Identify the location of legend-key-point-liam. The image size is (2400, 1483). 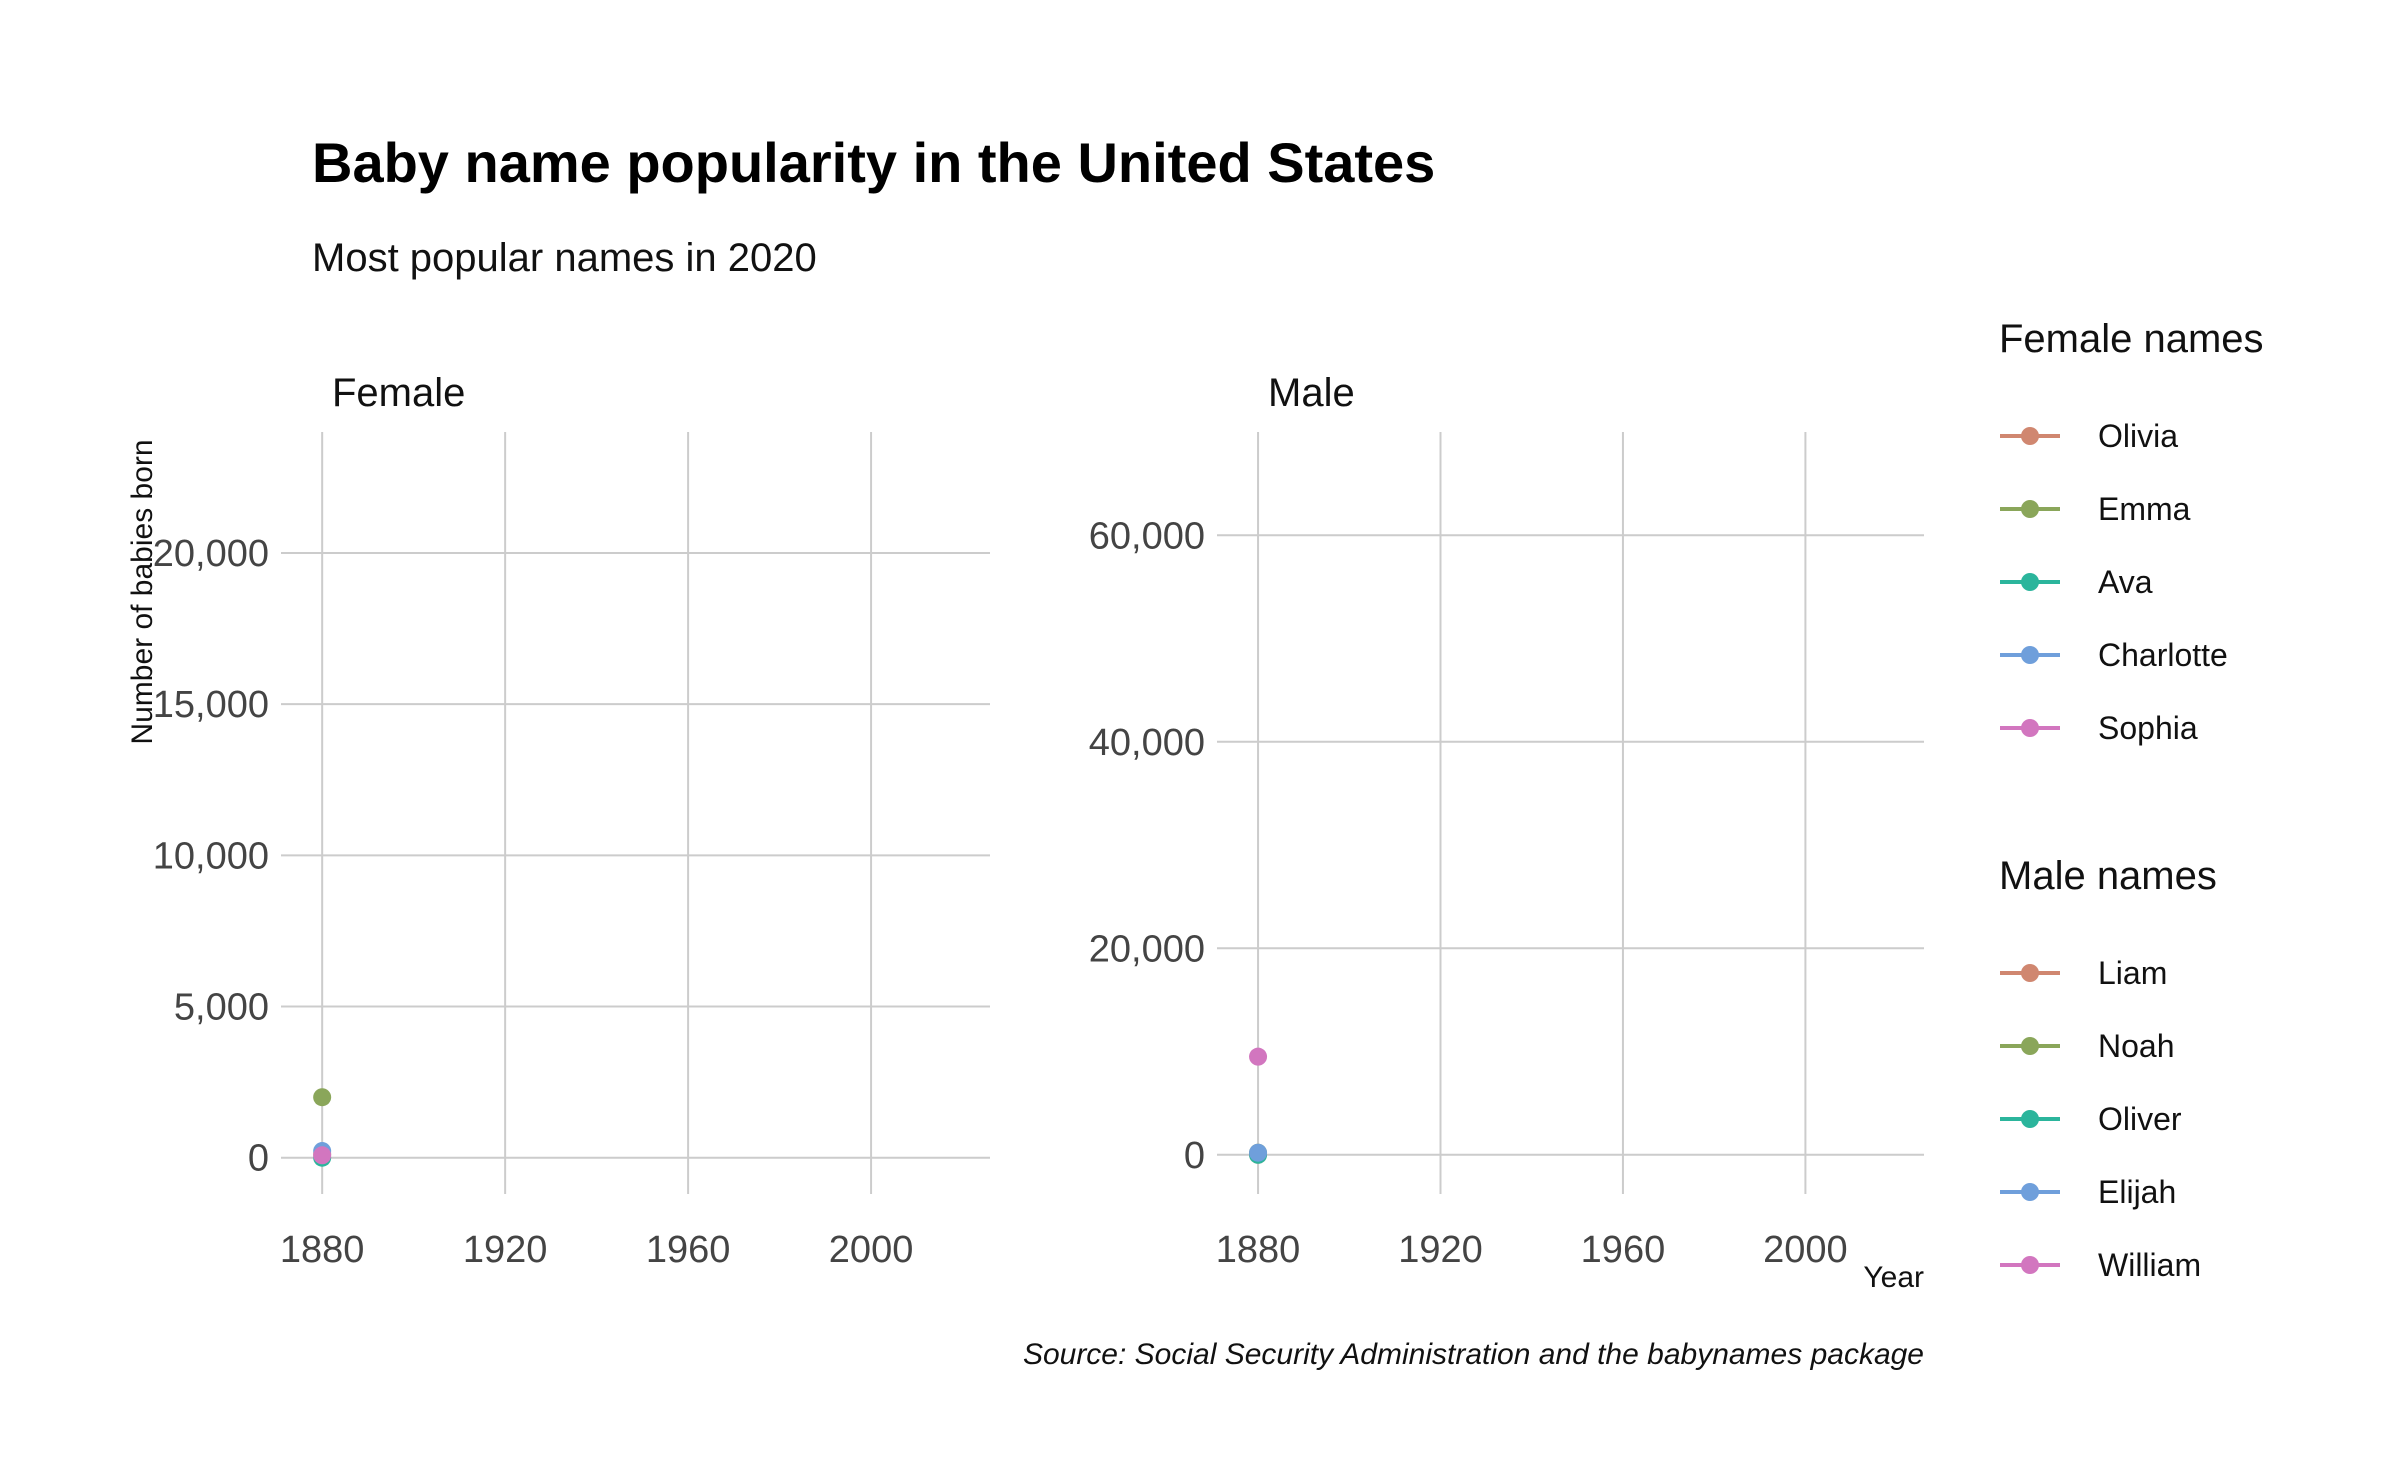
(2030, 973).